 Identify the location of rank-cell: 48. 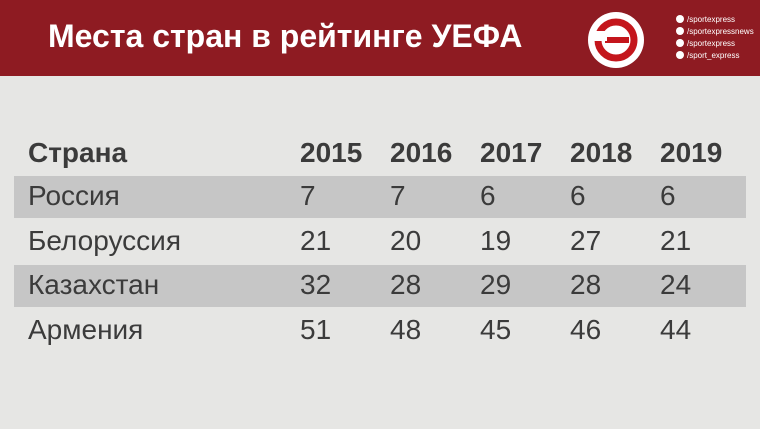
(406, 329).